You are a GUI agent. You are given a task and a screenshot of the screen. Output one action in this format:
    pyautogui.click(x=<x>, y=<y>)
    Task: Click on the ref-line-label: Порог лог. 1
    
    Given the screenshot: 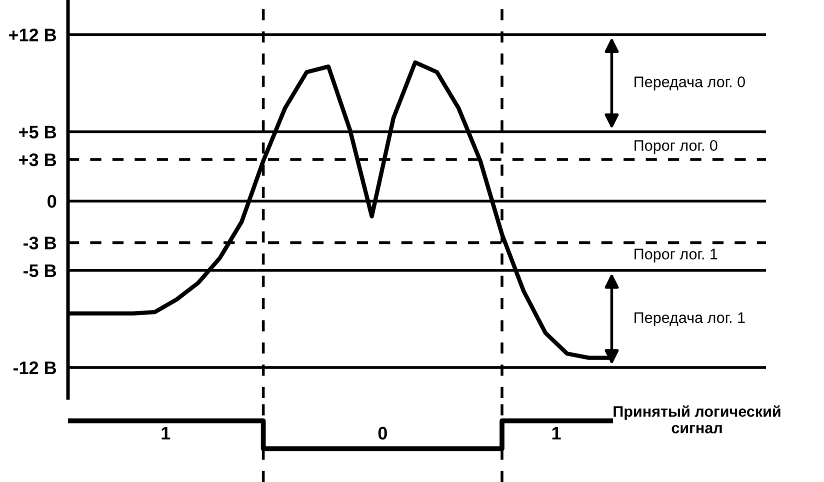 What is the action you would take?
    pyautogui.click(x=676, y=255)
    